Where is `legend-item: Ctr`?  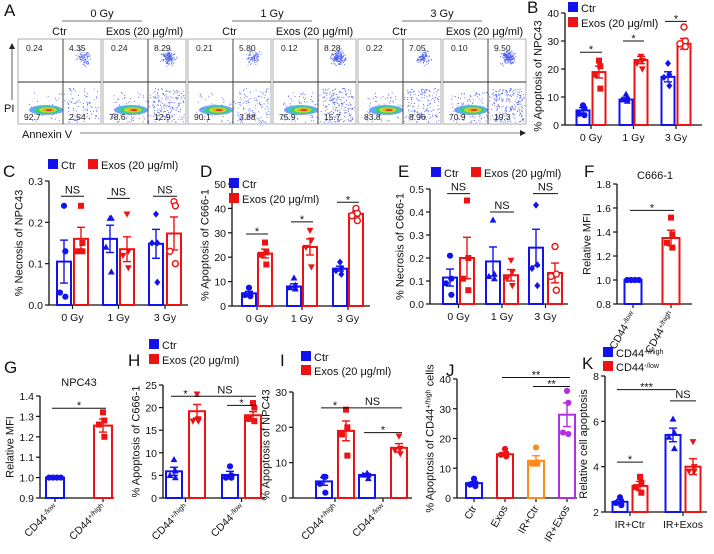
legend-item: Ctr is located at coordinates (62, 165).